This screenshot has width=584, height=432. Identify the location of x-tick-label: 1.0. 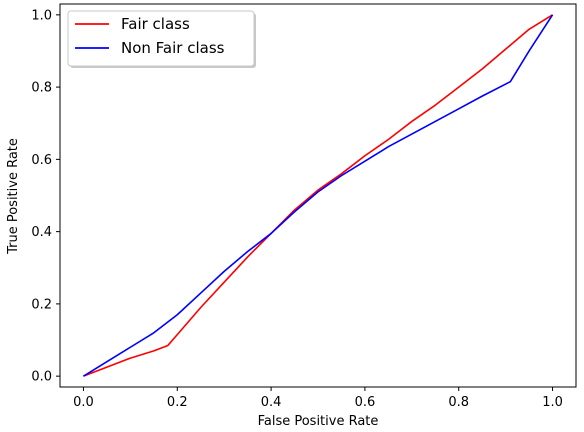
(552, 402).